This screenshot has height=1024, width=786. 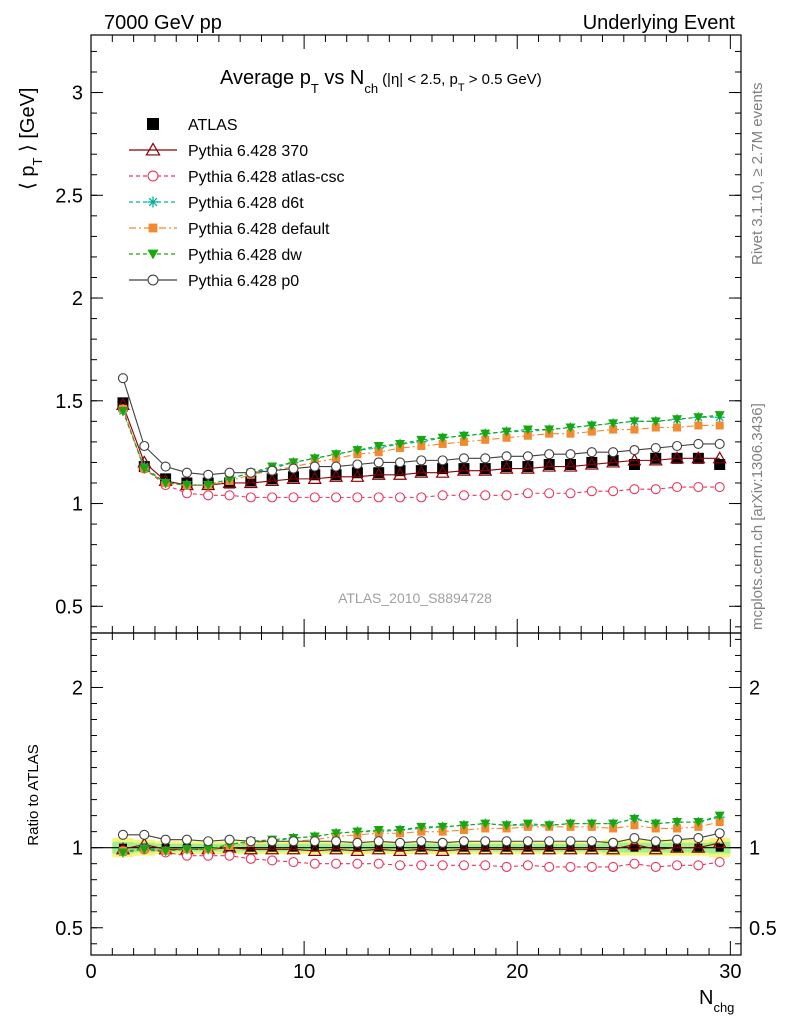 I want to click on ratio-series-pythia-6-428-p0, so click(x=421, y=838).